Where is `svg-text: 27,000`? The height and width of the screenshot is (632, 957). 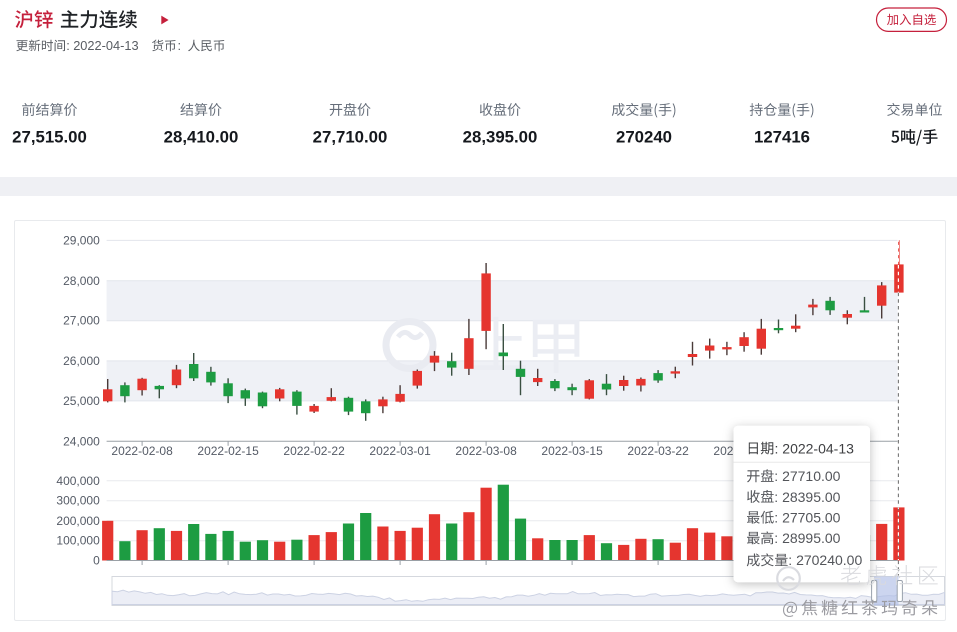 svg-text: 27,000 is located at coordinates (81, 321).